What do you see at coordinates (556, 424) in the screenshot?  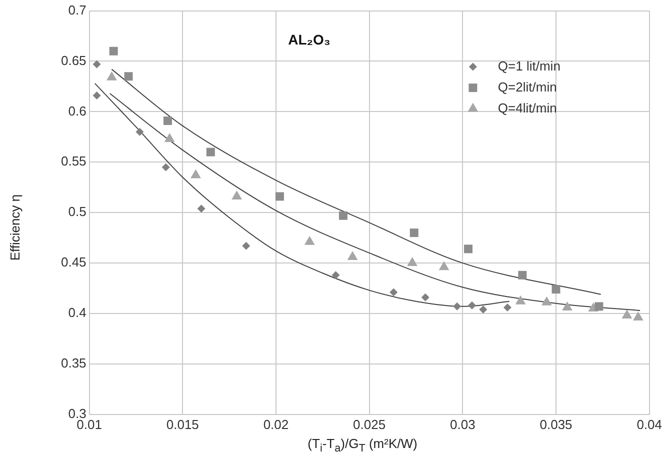 I see `x-tick-label: 0.035` at bounding box center [556, 424].